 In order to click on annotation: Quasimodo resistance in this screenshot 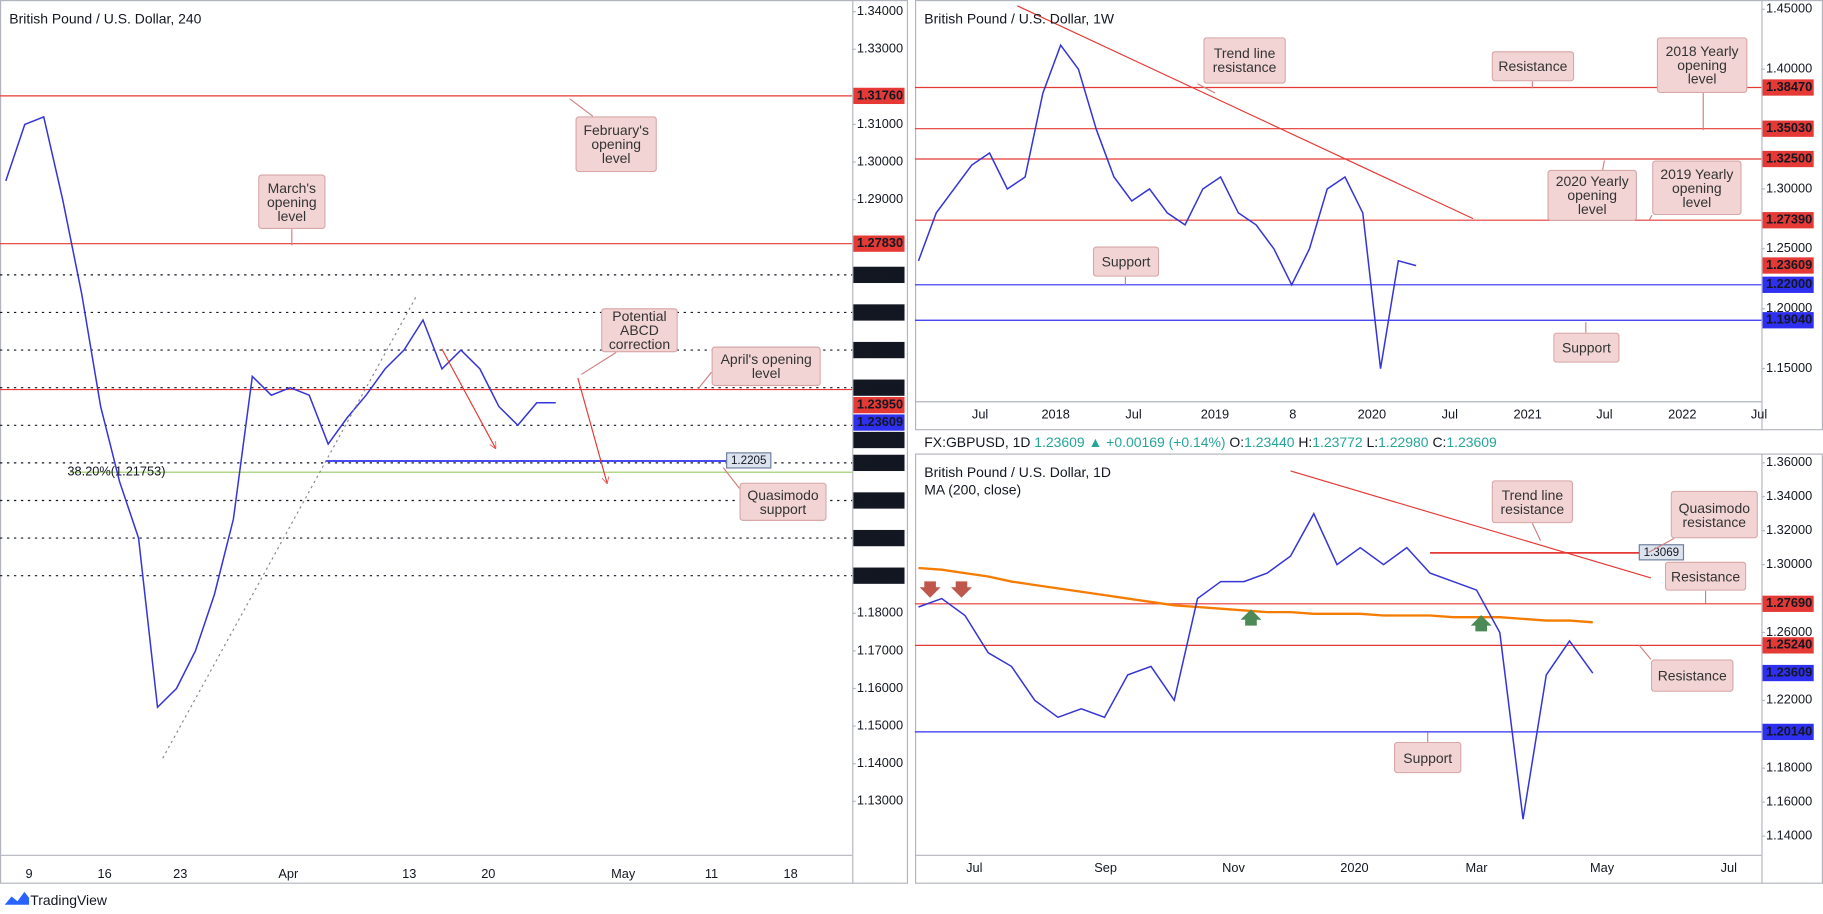, I will do `click(1714, 514)`.